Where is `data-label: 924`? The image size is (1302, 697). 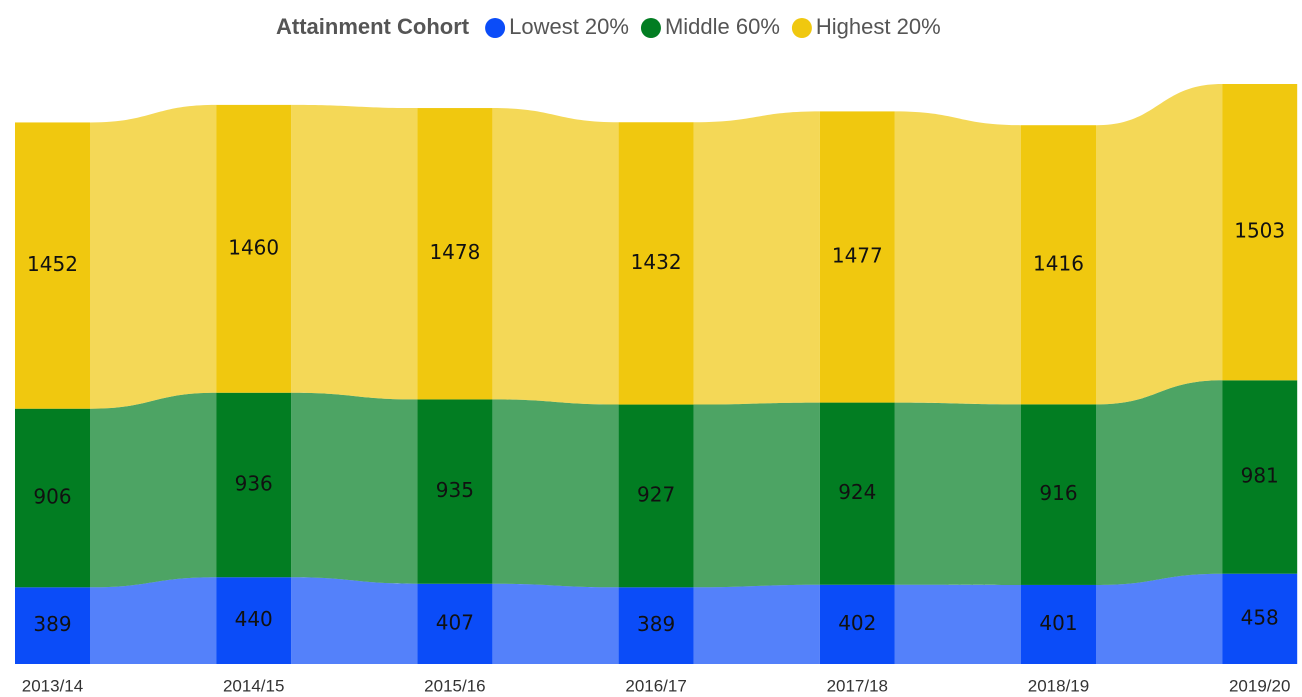 data-label: 924 is located at coordinates (857, 492).